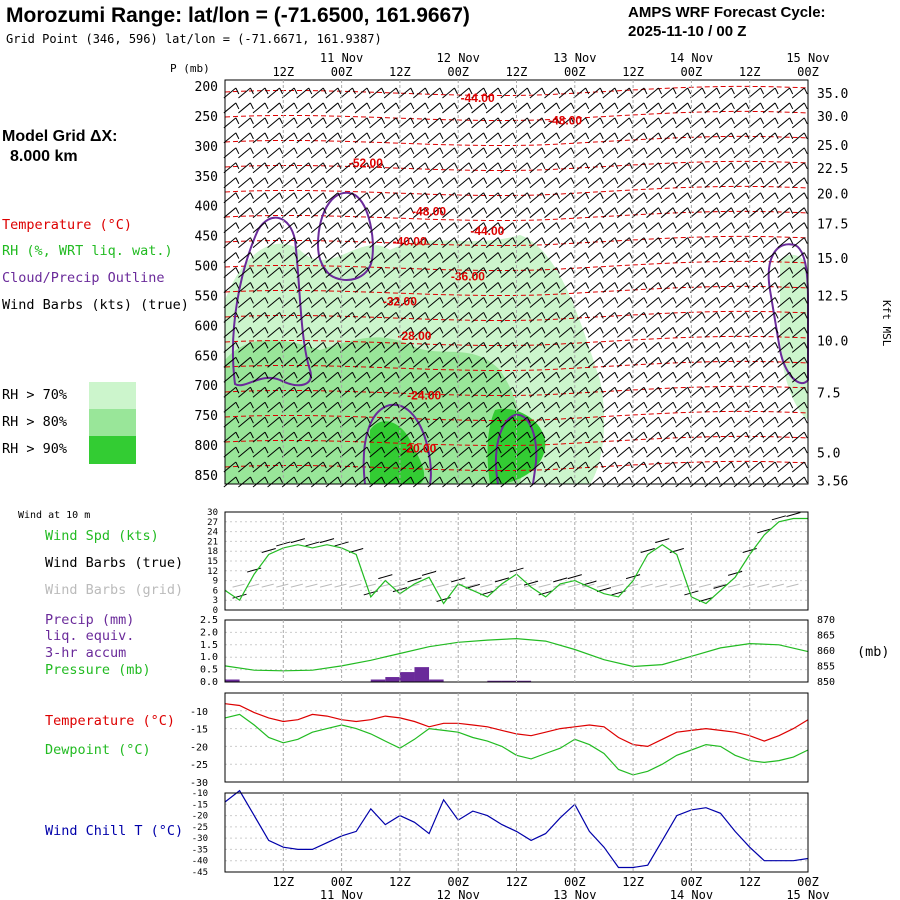 The width and height of the screenshot is (900, 900). Describe the element at coordinates (633, 72) in the screenshot. I see `top-time-tick-label: 12Z` at that location.